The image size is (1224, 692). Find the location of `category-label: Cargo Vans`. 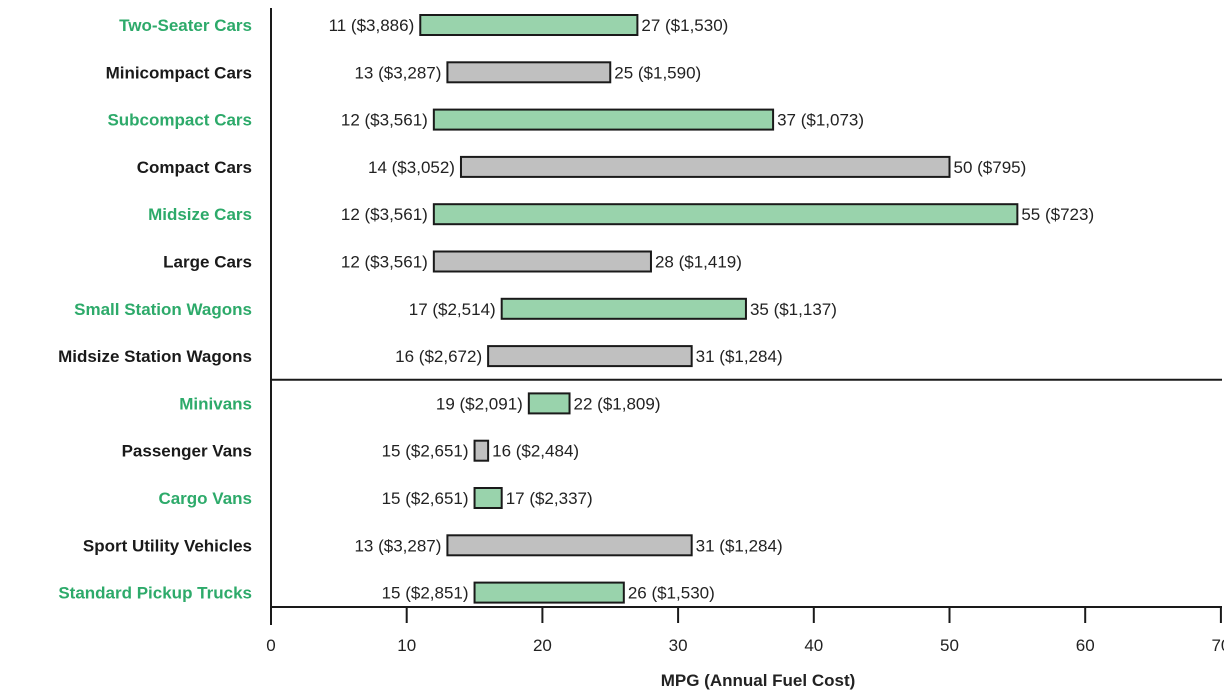

category-label: Cargo Vans is located at coordinates (205, 498).